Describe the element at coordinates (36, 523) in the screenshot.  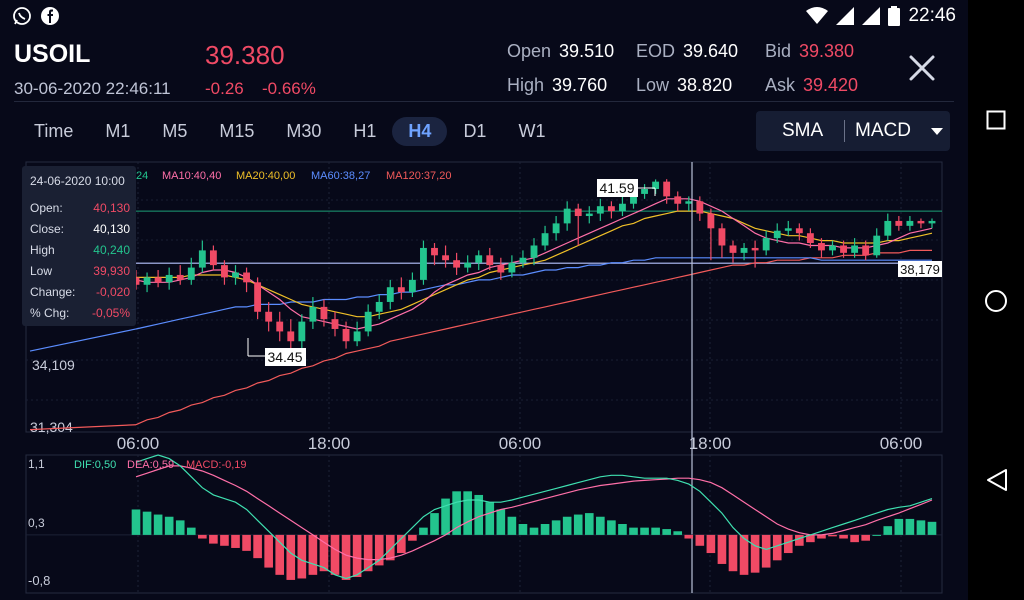
I see `macd-zero-label: 0,3` at that location.